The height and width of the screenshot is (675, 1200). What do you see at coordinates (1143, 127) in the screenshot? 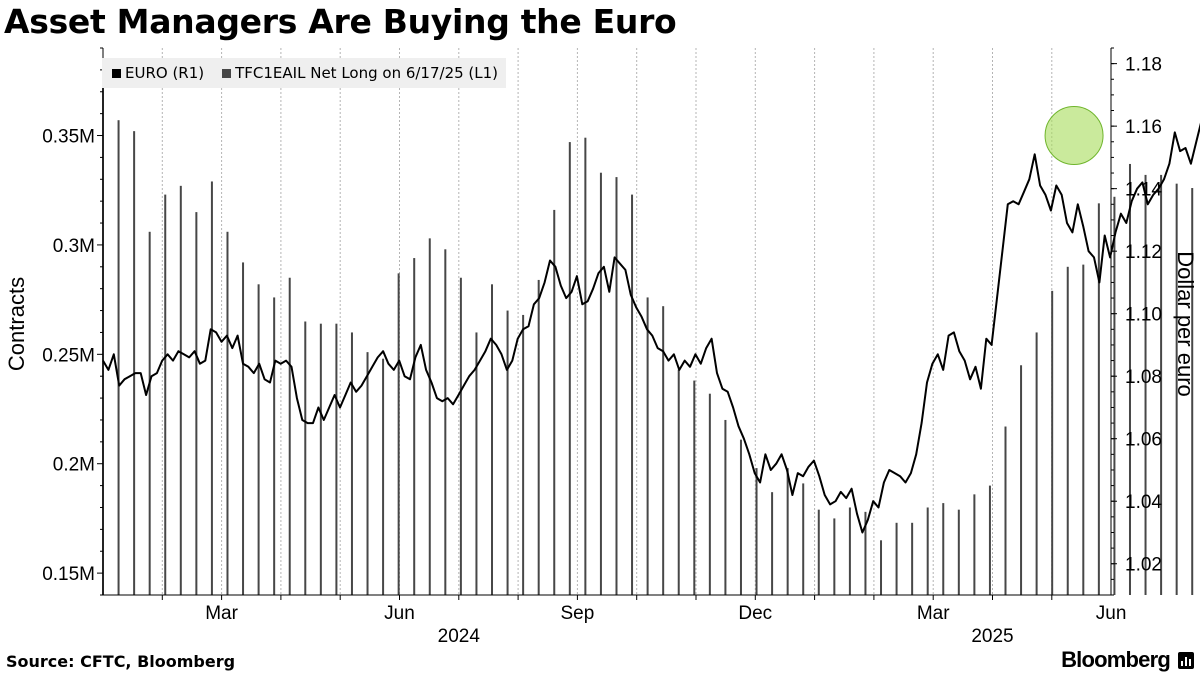
I see `right-tick-label: 1.16` at bounding box center [1143, 127].